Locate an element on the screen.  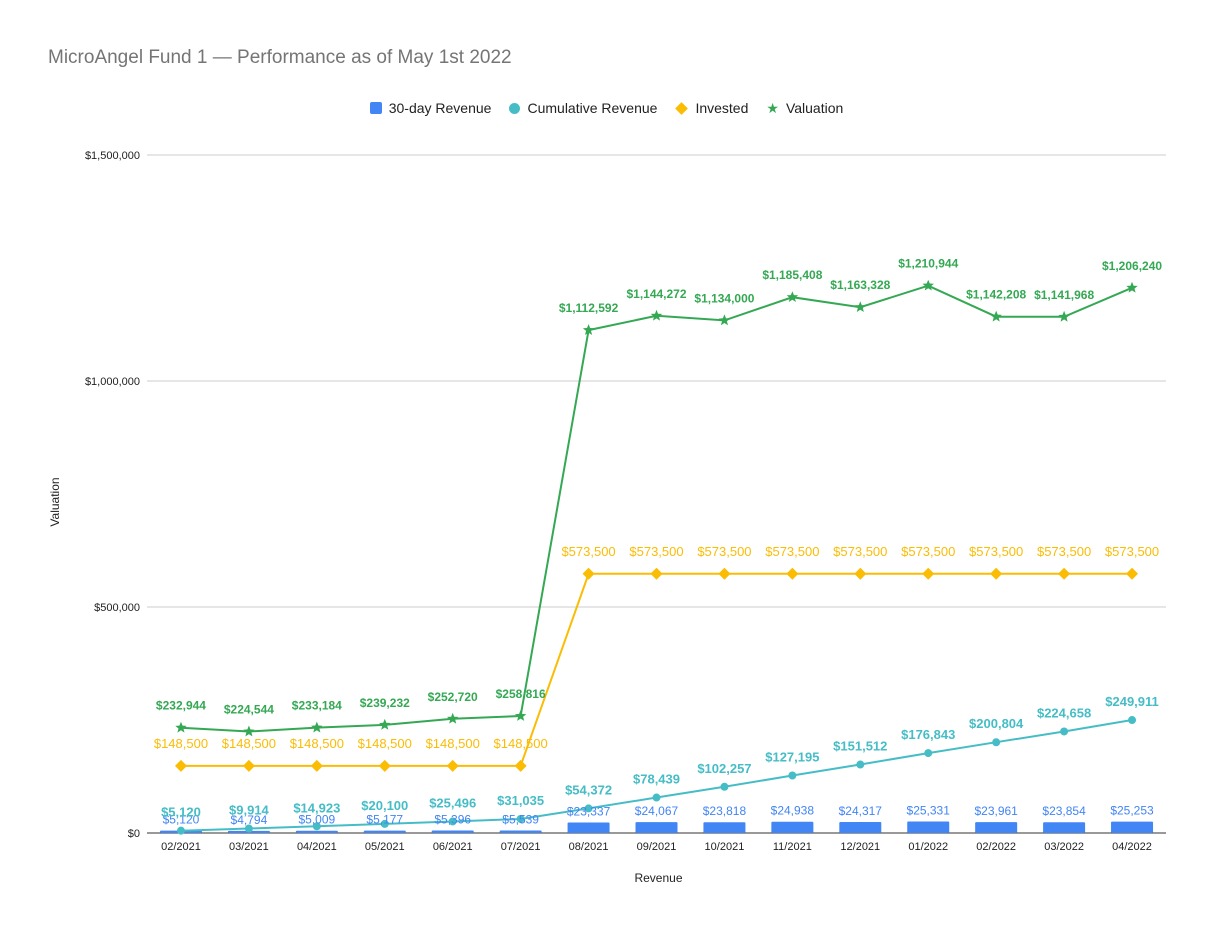
legend-label: Invested is located at coordinates (722, 108).